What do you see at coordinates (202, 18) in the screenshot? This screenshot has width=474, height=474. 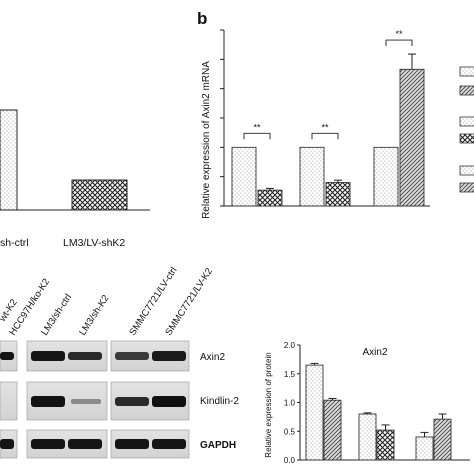 I see `panel-b-letter: b` at bounding box center [202, 18].